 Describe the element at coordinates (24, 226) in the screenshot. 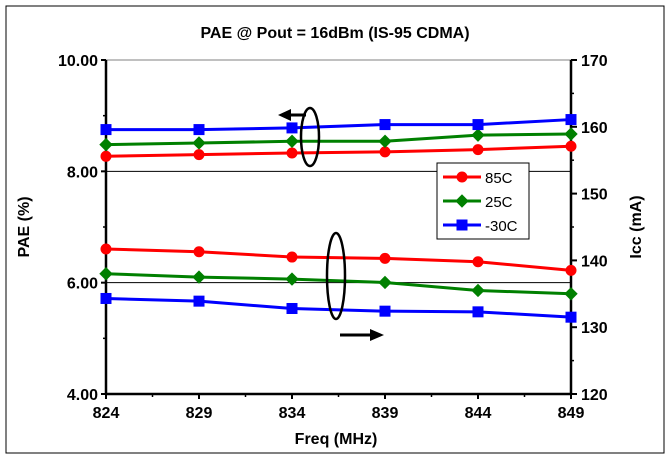

I see `y-axis-label: PAE (%)` at that location.